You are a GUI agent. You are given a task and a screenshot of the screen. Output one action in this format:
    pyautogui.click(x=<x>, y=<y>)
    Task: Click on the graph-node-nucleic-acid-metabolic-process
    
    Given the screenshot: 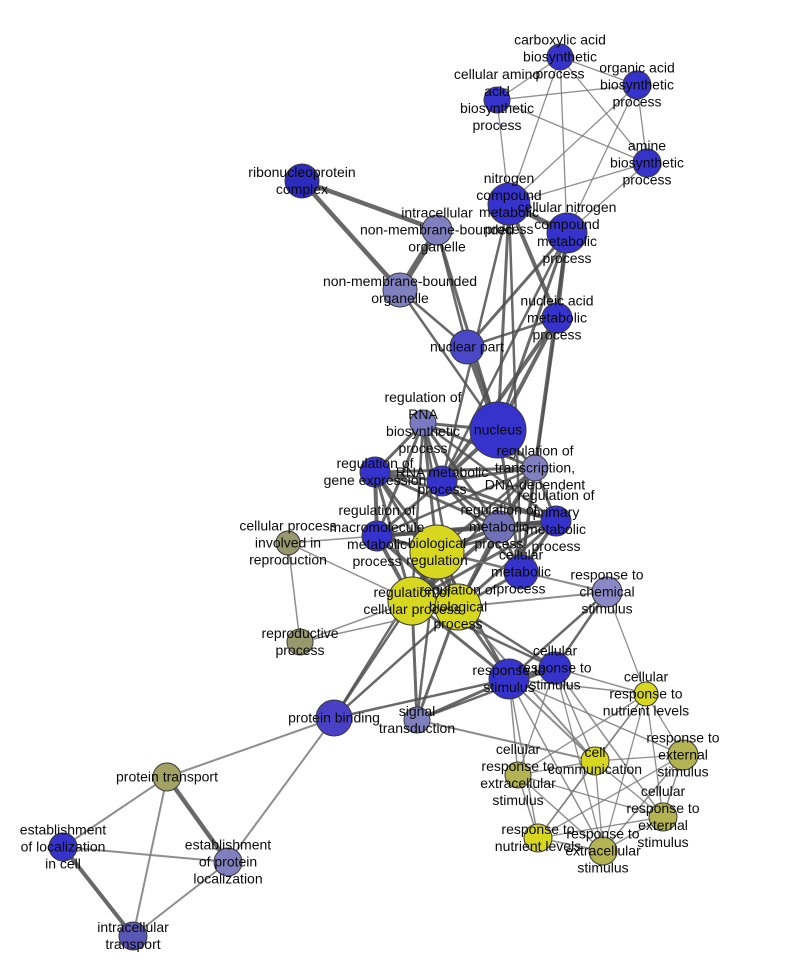 What is the action you would take?
    pyautogui.click(x=557, y=318)
    